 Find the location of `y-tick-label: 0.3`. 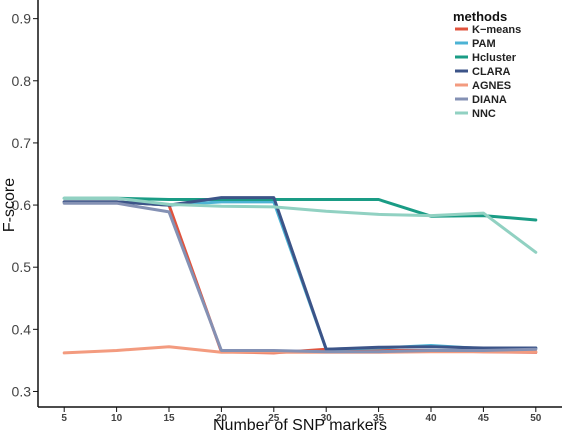

y-tick-label: 0.3 is located at coordinates (22, 391).